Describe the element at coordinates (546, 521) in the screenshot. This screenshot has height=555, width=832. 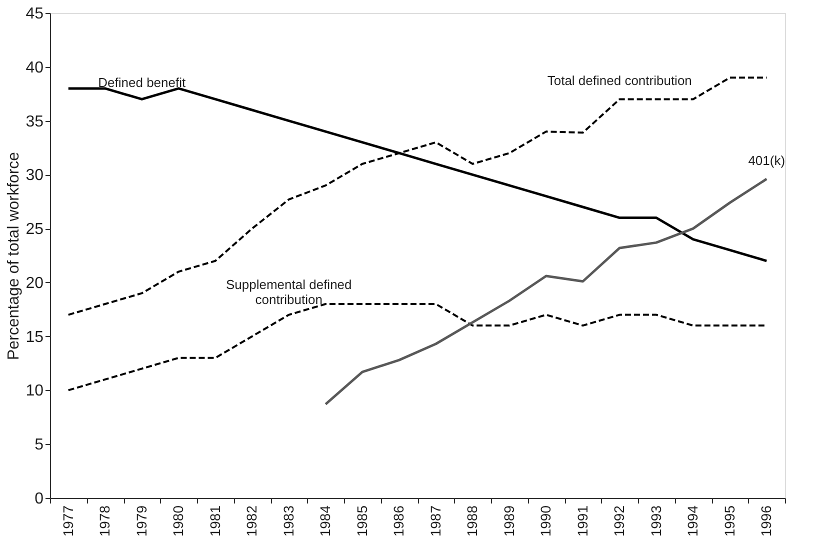
I see `x-tick-label: 1990` at that location.